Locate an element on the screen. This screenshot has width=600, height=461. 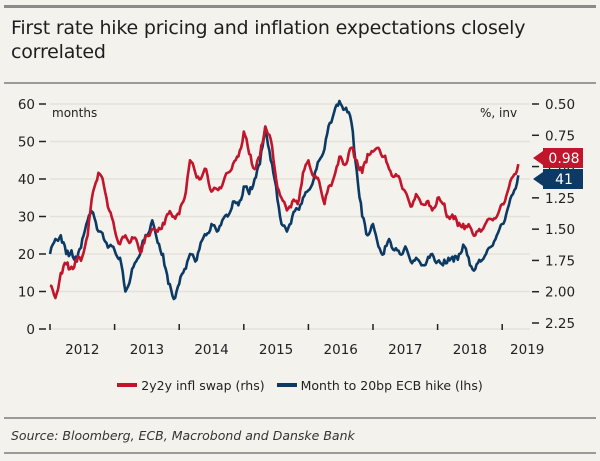
end-label-ecb-hike: 41 is located at coordinates (558, 179).